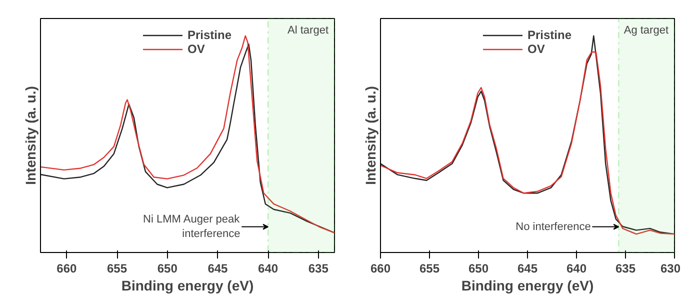  Describe the element at coordinates (553, 226) in the screenshot. I see `annotation: No interference` at that location.